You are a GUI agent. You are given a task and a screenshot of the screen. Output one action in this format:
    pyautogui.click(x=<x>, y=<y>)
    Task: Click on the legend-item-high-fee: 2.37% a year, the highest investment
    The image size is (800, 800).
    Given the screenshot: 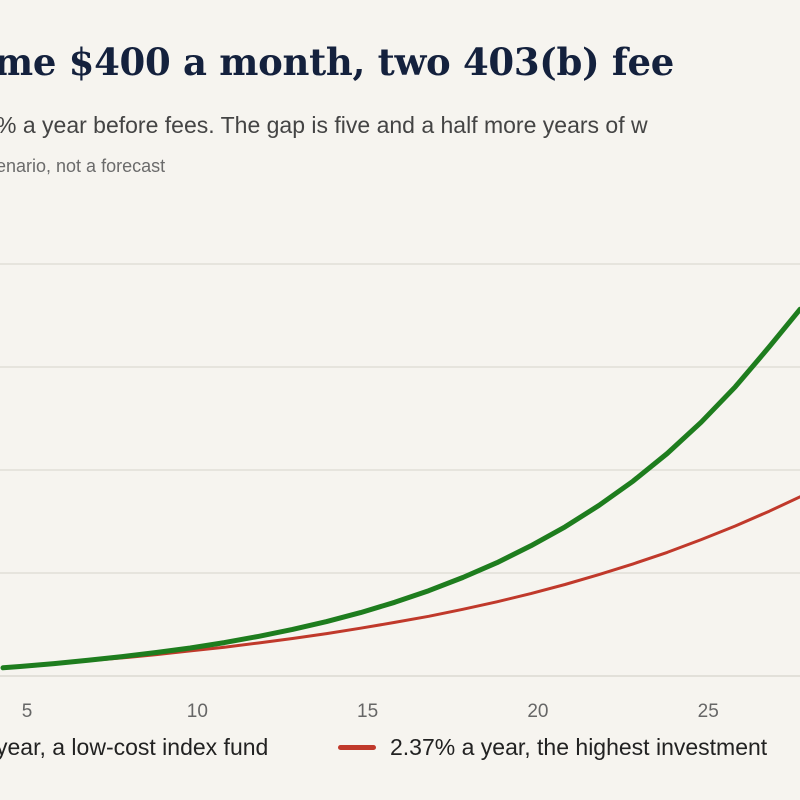 What is the action you would take?
    pyautogui.click(x=552, y=747)
    